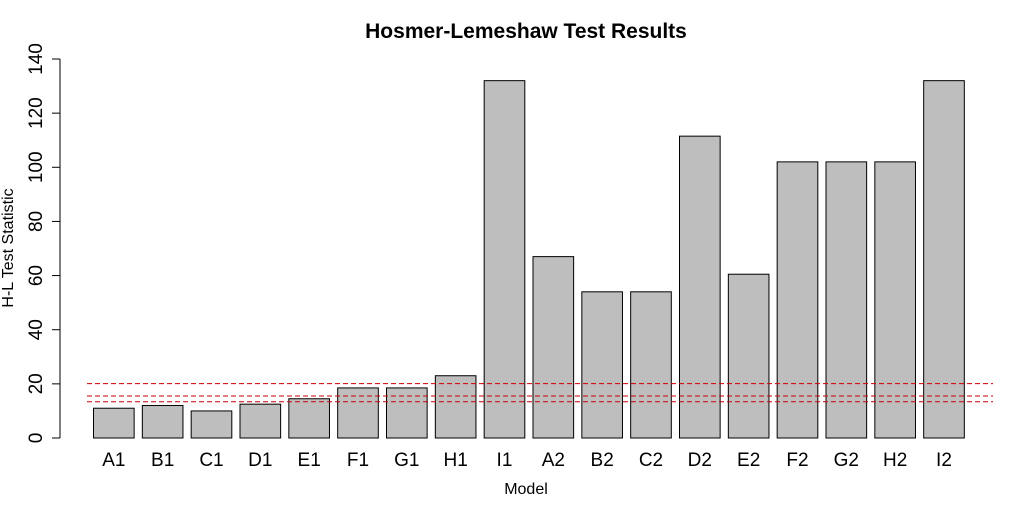 This screenshot has width=1024, height=512. What do you see at coordinates (36, 59) in the screenshot?
I see `y-tick-label-140: 140` at bounding box center [36, 59].